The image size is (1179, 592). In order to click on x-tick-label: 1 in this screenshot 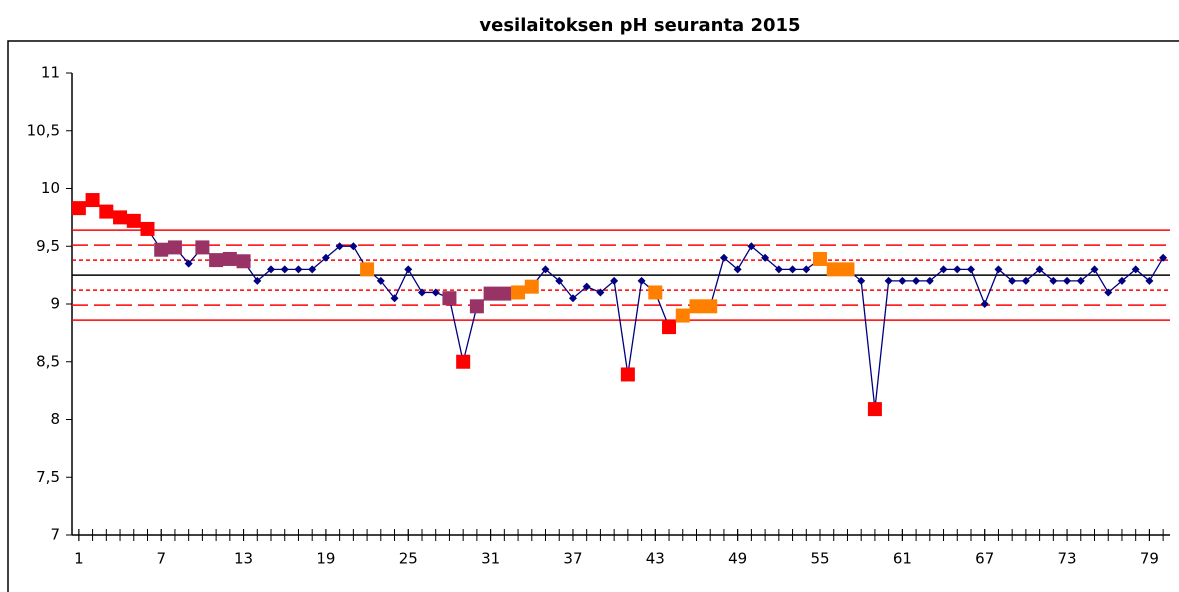, I will do `click(79, 559)`.